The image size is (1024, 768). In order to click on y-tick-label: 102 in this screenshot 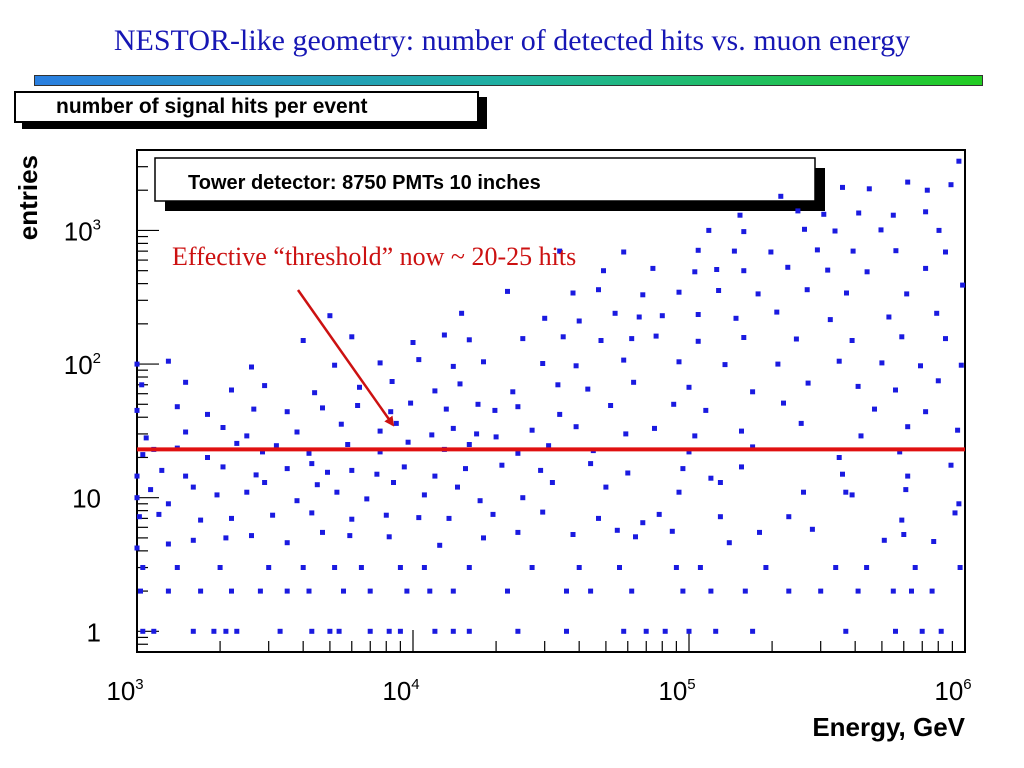, I will do `click(82, 365)`.